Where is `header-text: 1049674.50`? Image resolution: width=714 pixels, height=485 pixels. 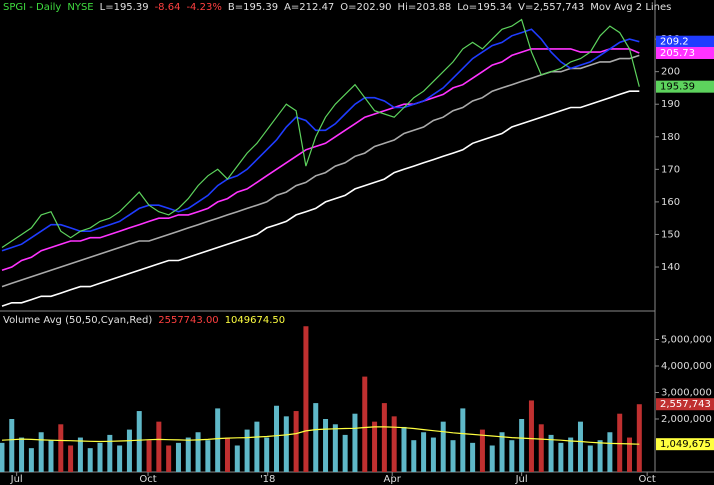
header-text: 1049674.50 is located at coordinates (255, 320).